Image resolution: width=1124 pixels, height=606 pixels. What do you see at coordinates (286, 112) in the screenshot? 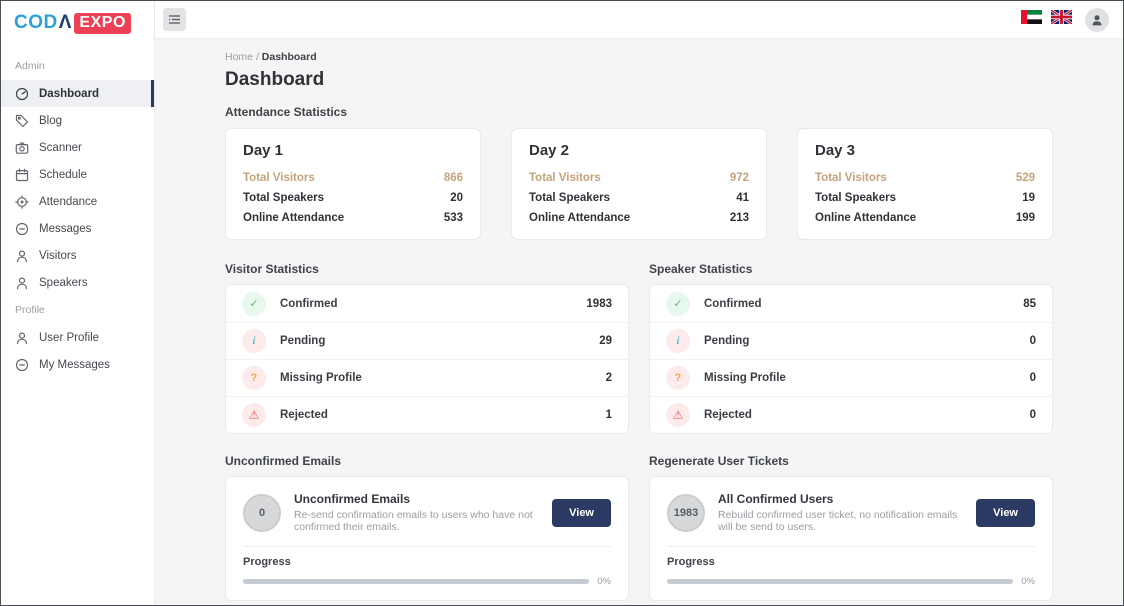
I see `attendance-heading: Attendance Statistics` at bounding box center [286, 112].